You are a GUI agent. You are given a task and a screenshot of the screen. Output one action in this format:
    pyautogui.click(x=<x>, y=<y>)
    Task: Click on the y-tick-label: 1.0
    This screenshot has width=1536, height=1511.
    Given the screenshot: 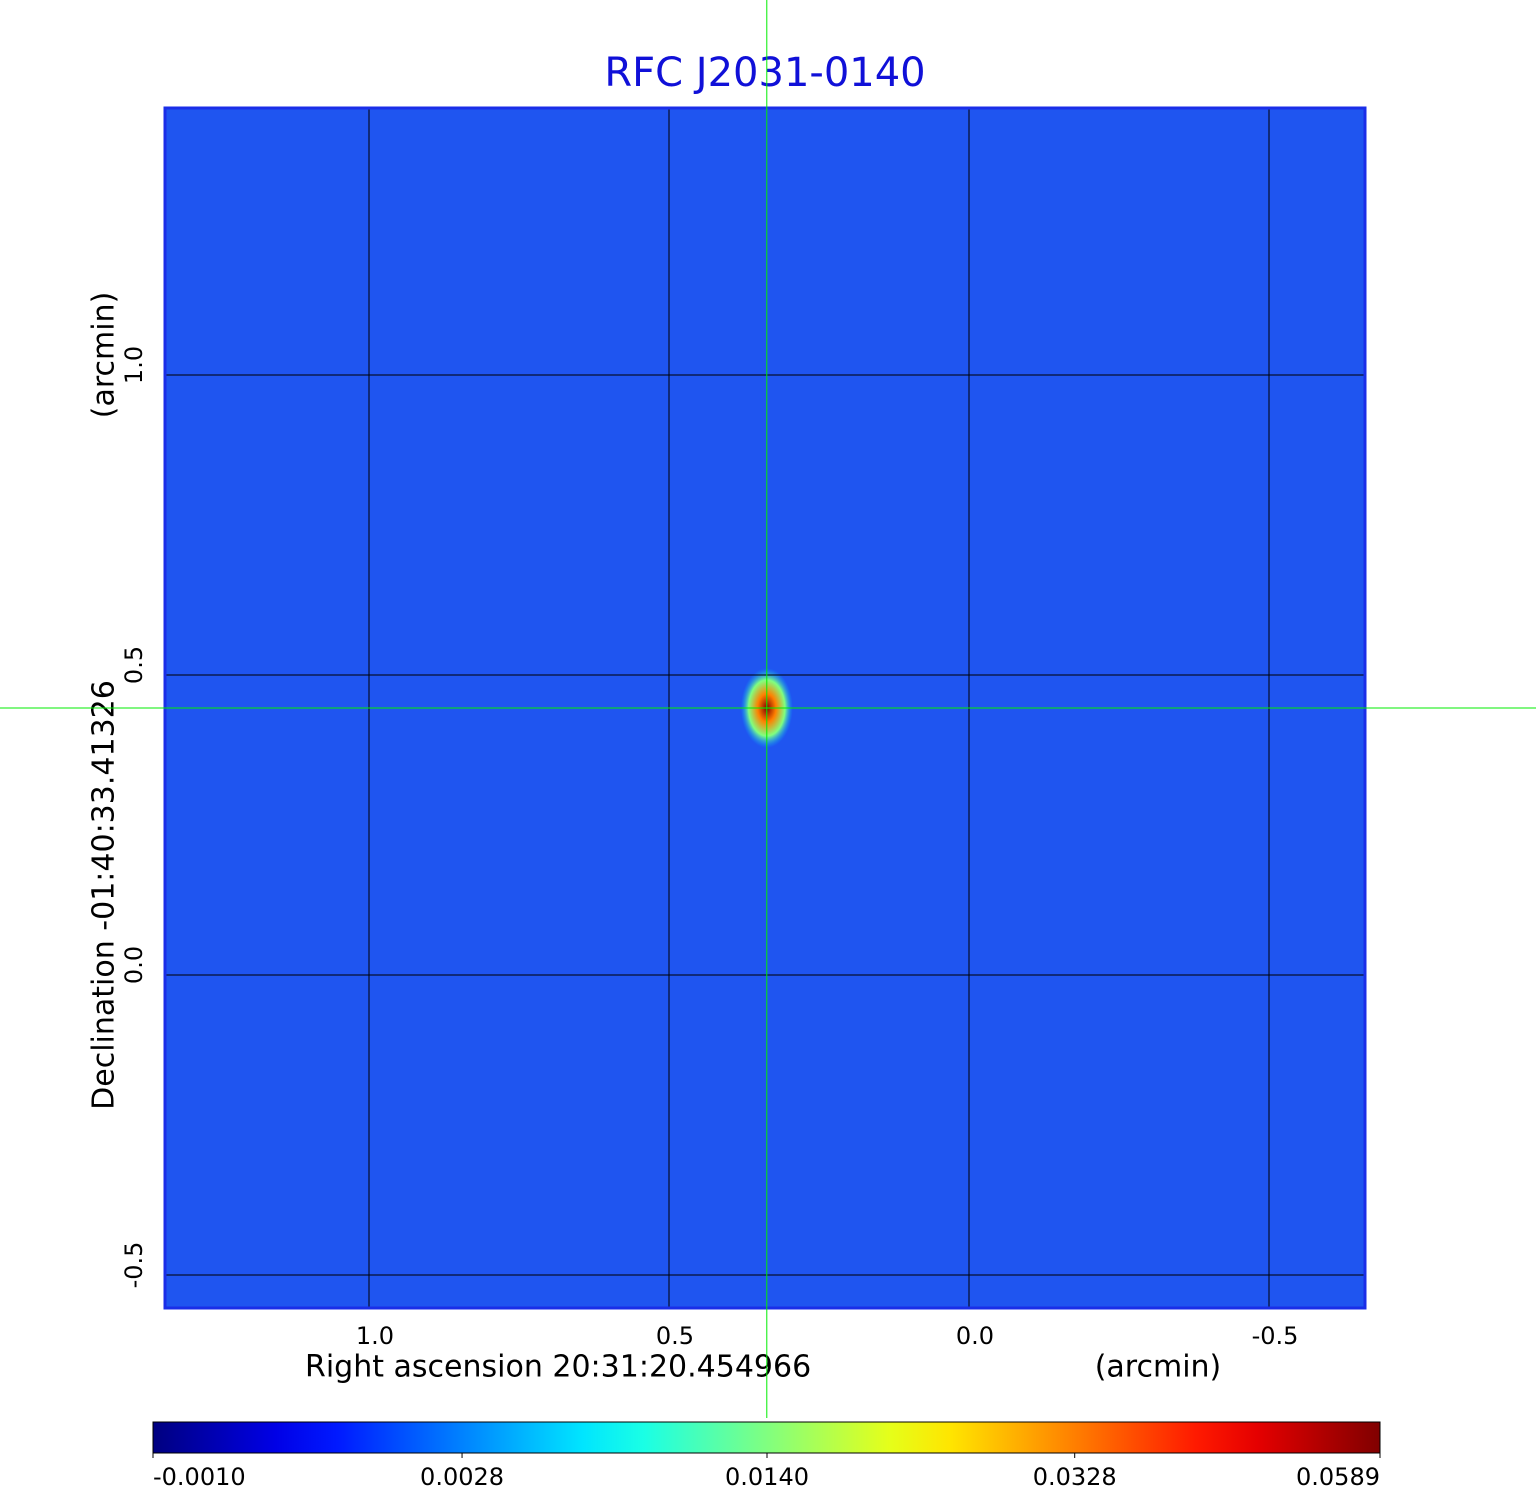 What is the action you would take?
    pyautogui.click(x=134, y=365)
    